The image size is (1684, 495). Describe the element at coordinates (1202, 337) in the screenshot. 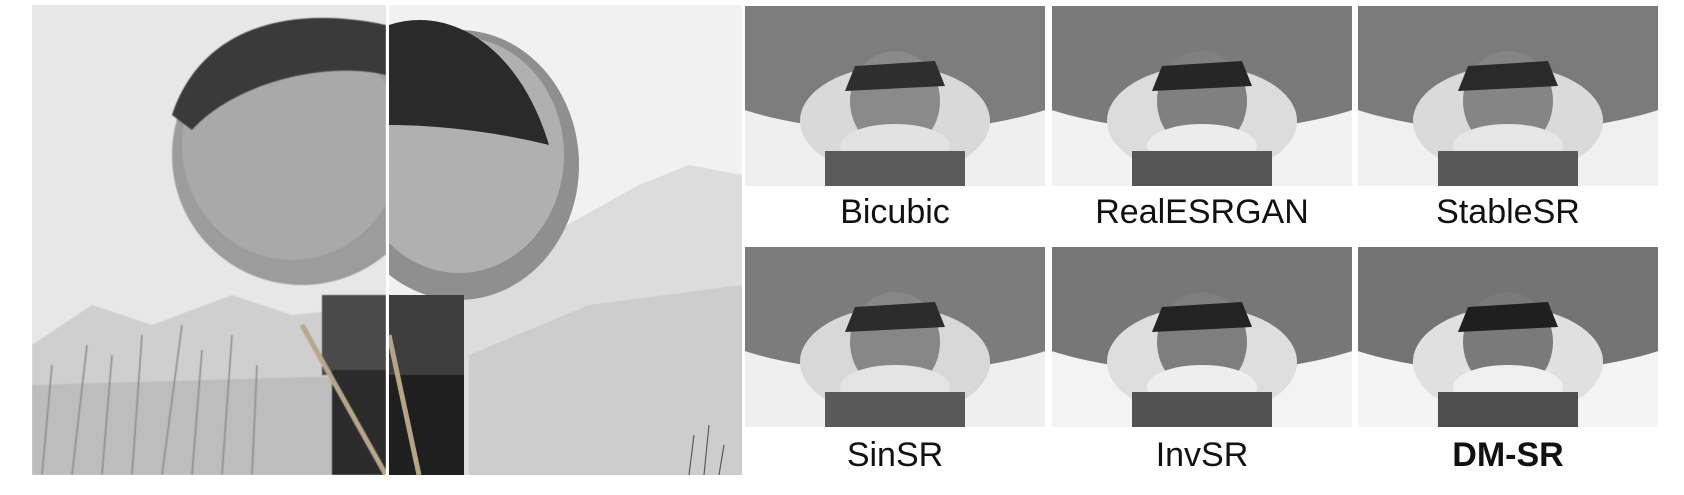

I see `invsr-thumbnail` at that location.